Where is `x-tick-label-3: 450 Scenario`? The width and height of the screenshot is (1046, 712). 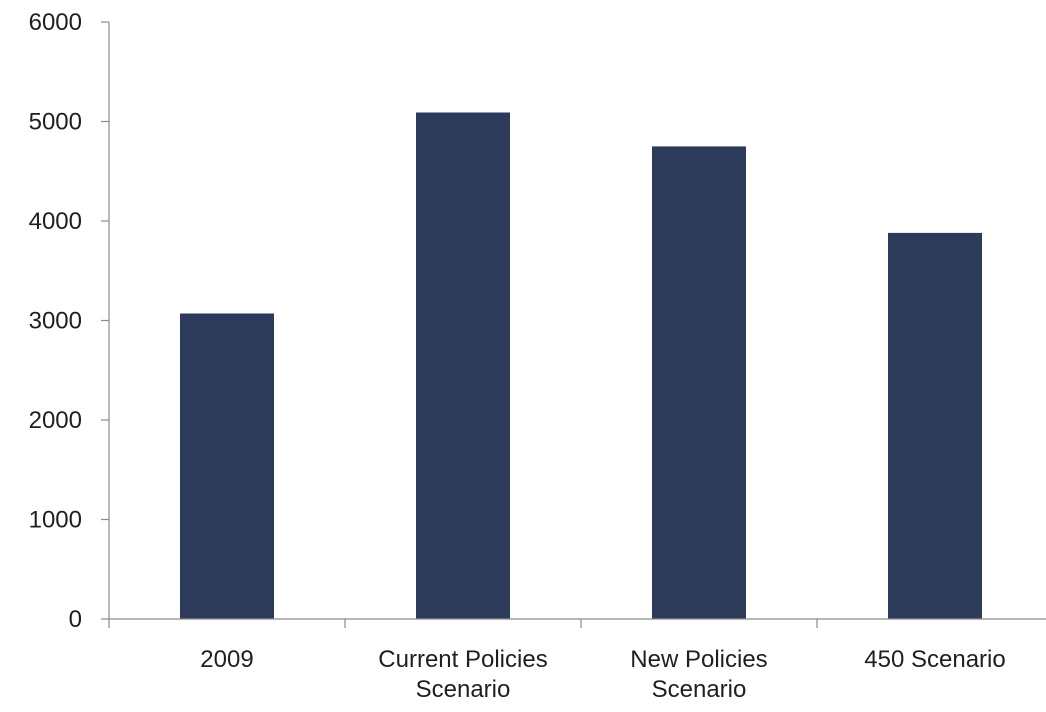
x-tick-label-3: 450 Scenario is located at coordinates (934, 659).